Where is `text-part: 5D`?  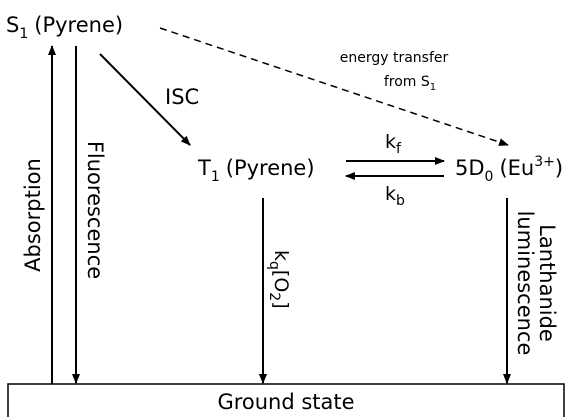
text-part: 5D is located at coordinates (470, 168).